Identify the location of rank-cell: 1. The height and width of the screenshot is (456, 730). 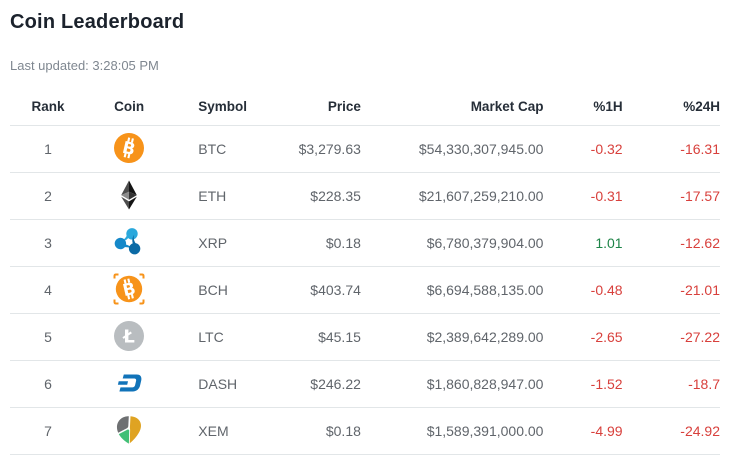
(48, 149).